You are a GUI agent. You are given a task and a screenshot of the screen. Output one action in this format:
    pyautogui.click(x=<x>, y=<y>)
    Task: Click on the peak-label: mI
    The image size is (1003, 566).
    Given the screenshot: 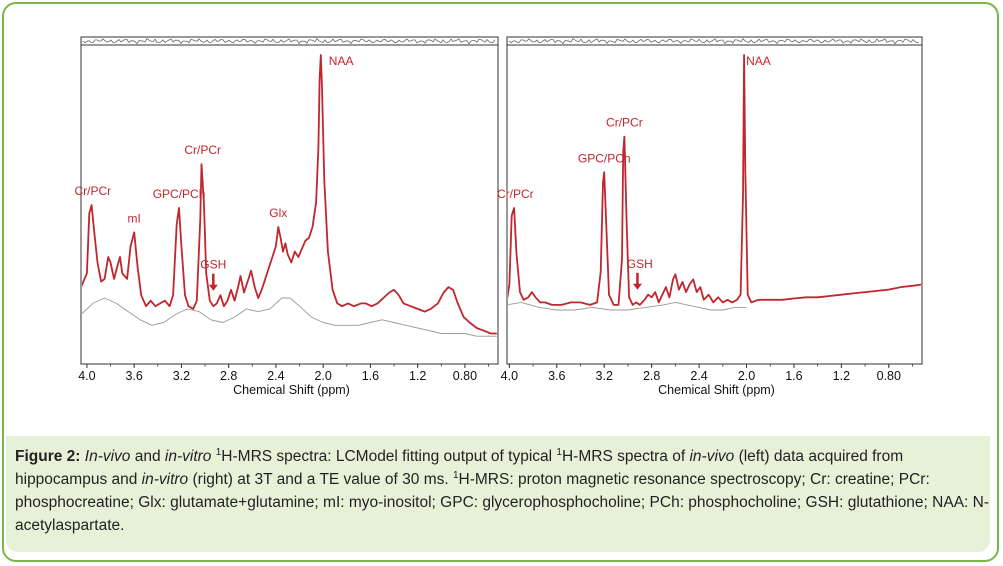 What is the action you would take?
    pyautogui.click(x=133, y=218)
    